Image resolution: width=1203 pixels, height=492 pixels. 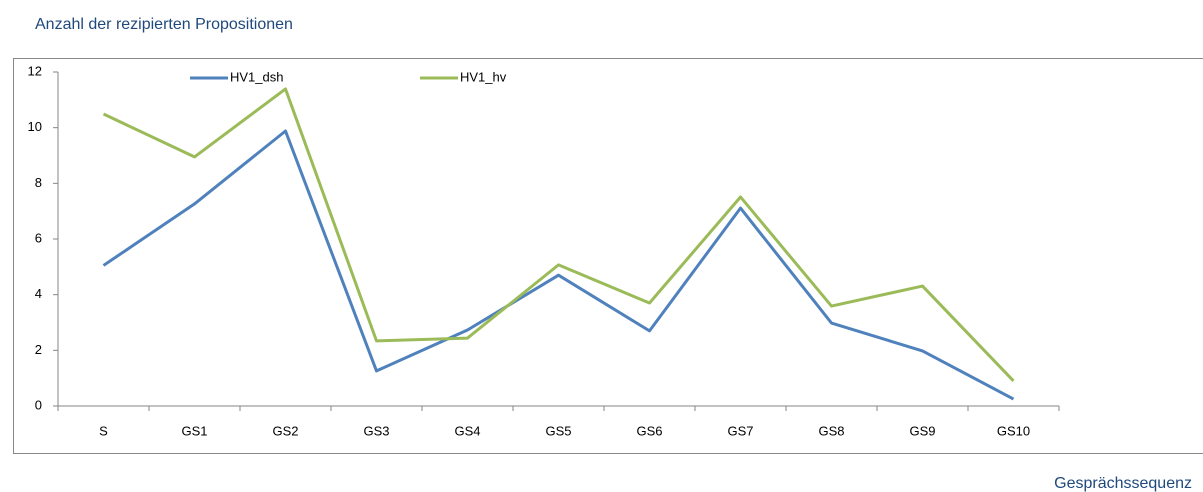 What do you see at coordinates (1013, 430) in the screenshot?
I see `x-tick-label: GS10` at bounding box center [1013, 430].